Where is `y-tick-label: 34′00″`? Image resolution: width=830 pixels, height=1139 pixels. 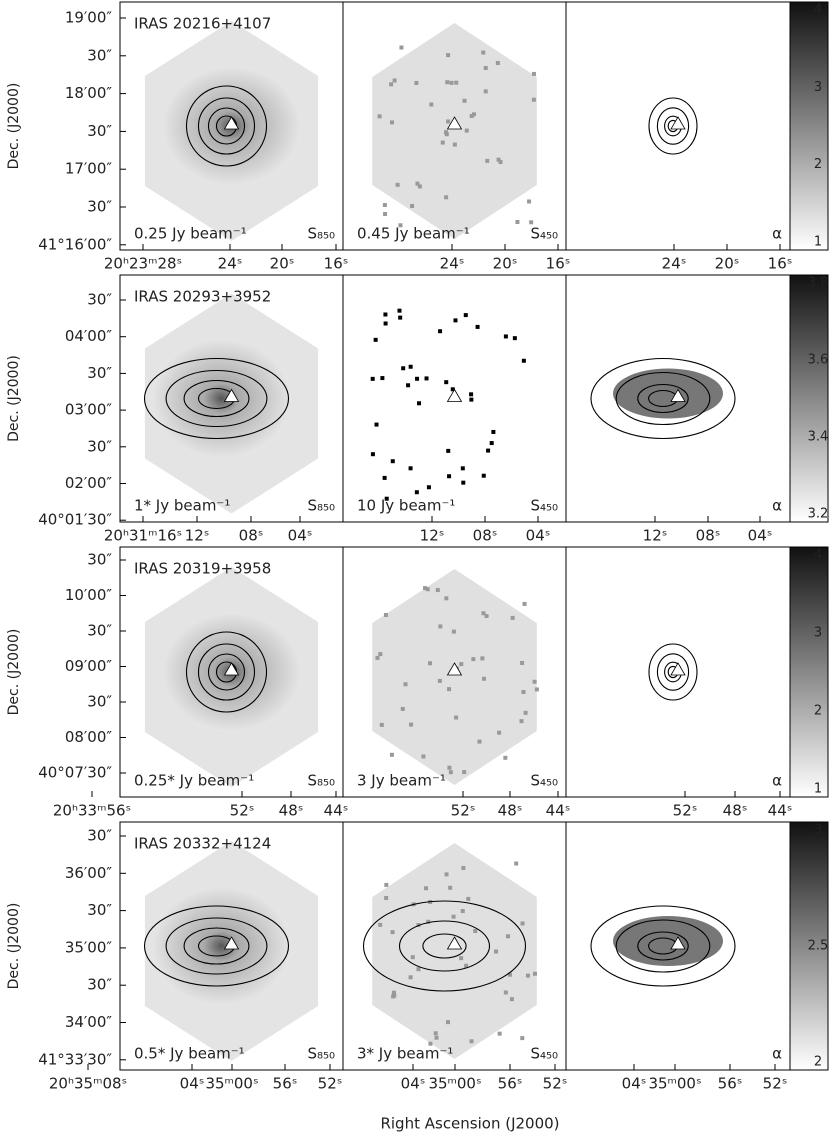 y-tick-label: 34′00″ is located at coordinates (89, 1022).